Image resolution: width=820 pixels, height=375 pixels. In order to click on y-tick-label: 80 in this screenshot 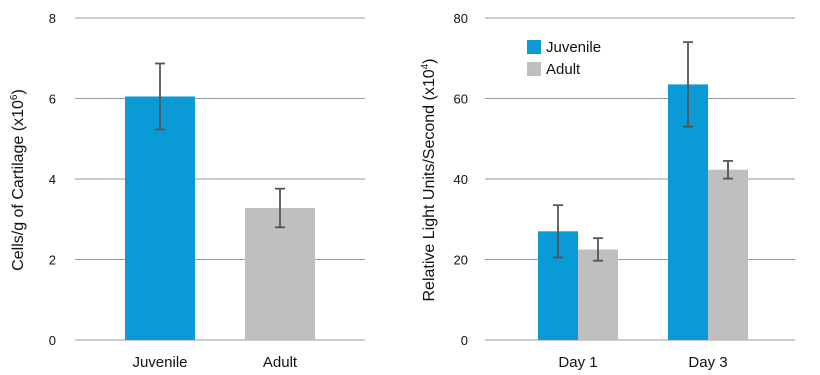, I will do `click(461, 18)`.